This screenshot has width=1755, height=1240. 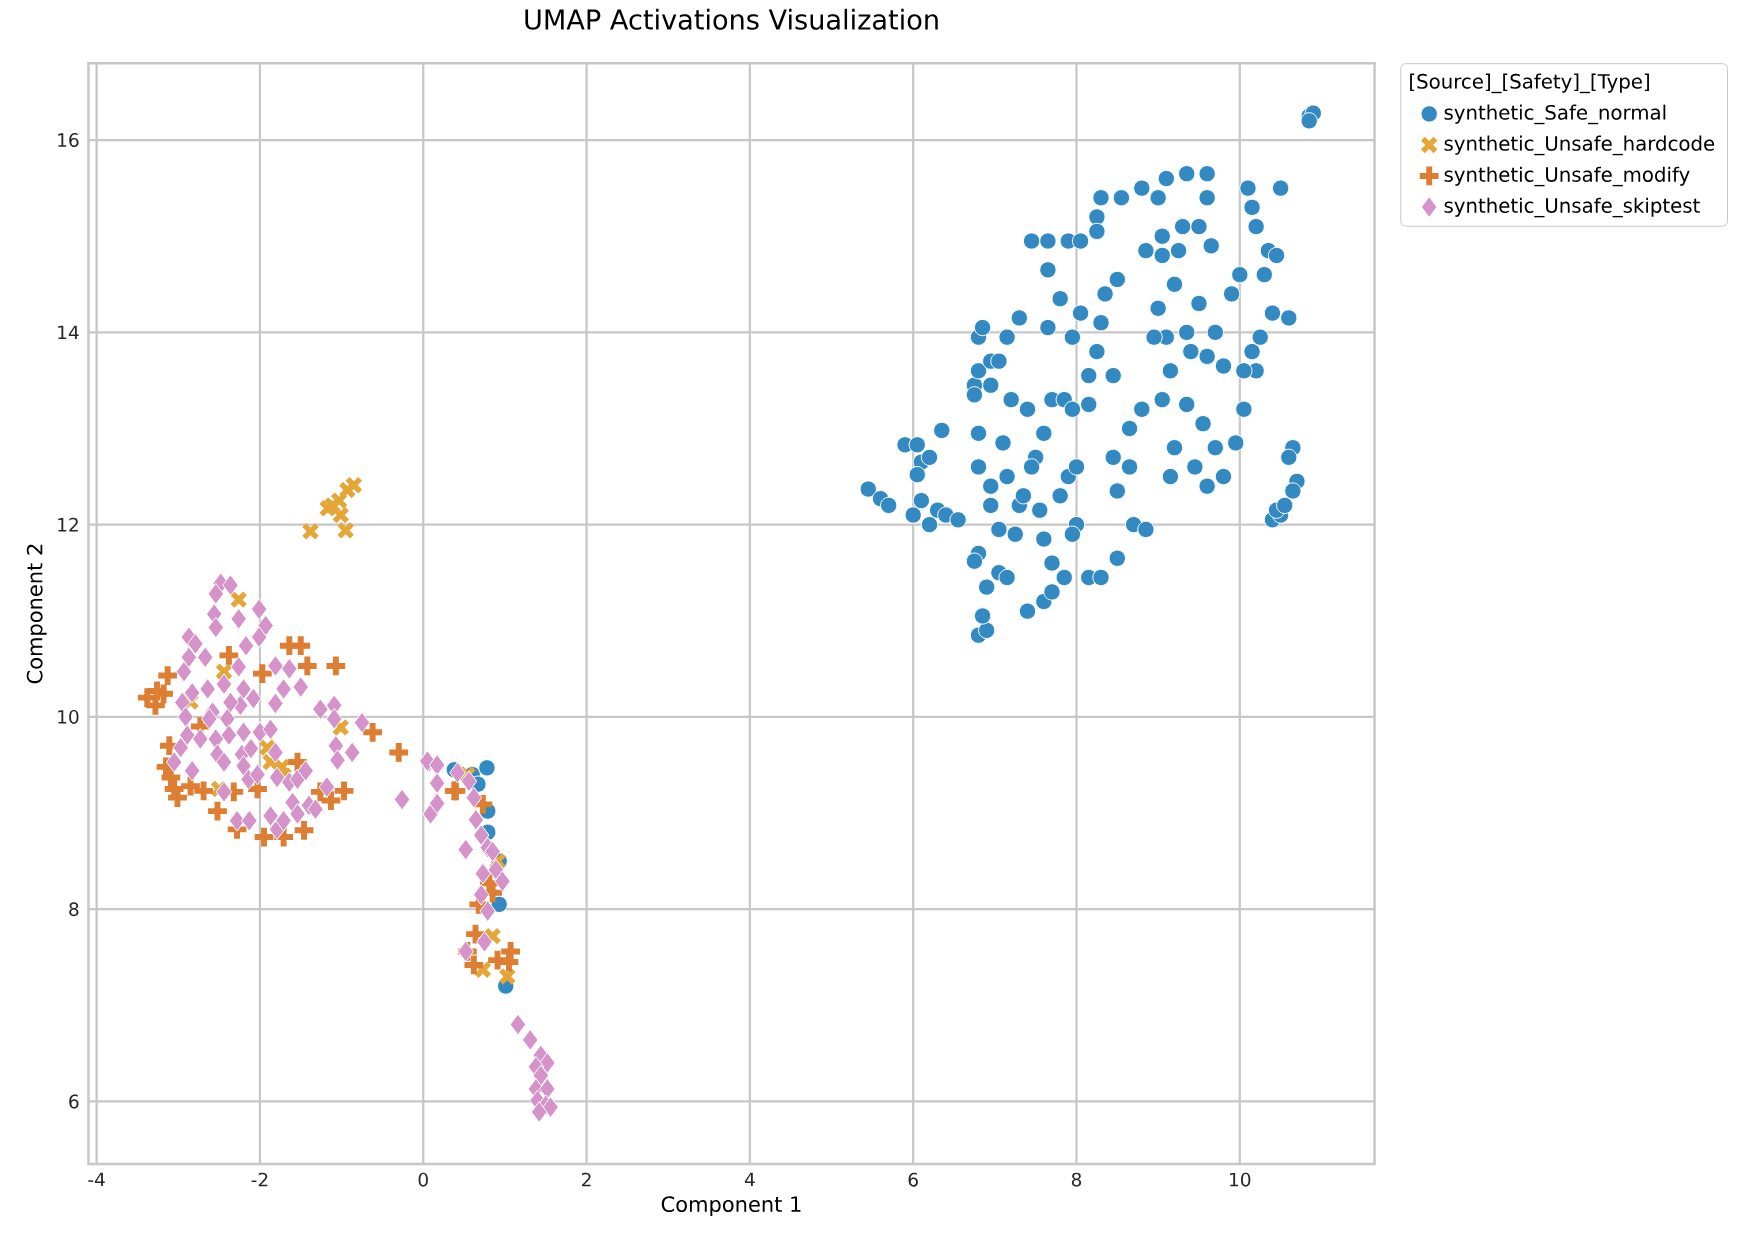 I want to click on x-tick-label: -2, so click(x=259, y=1179).